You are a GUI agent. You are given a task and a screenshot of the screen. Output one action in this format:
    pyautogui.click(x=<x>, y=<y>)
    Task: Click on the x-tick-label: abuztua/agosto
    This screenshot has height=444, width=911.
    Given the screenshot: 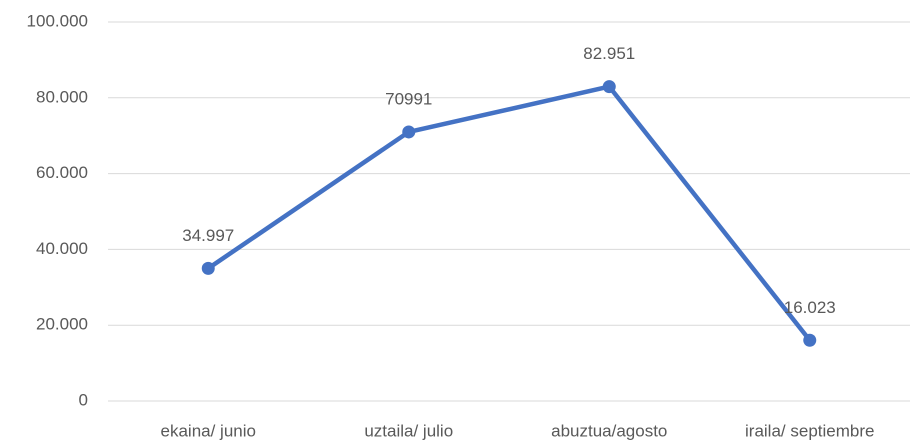 What is the action you would take?
    pyautogui.click(x=609, y=430)
    